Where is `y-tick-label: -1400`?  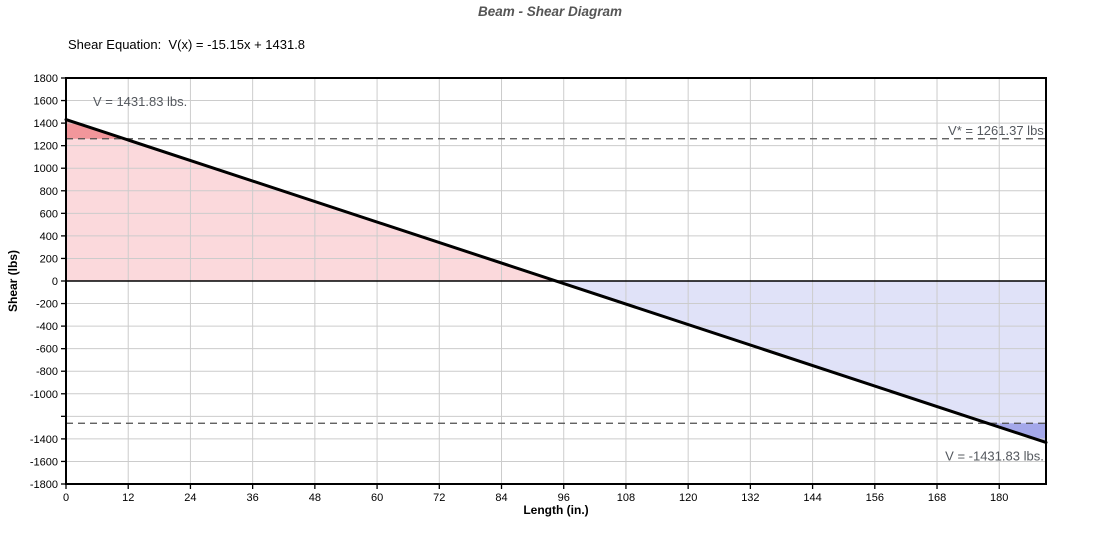
y-tick-label: -1400 is located at coordinates (44, 440).